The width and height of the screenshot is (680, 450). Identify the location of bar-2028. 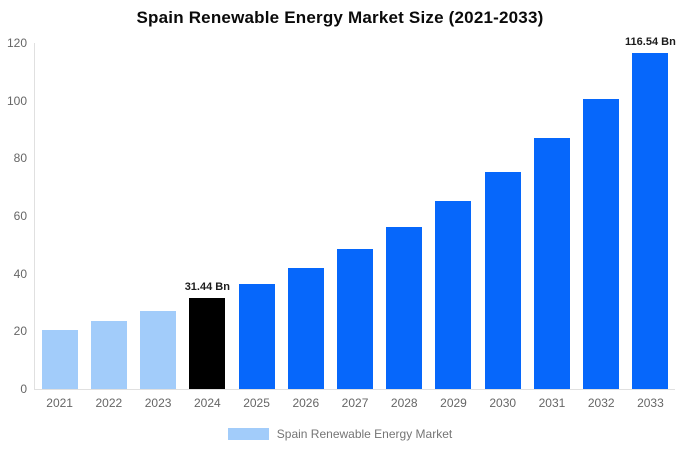
(404, 307).